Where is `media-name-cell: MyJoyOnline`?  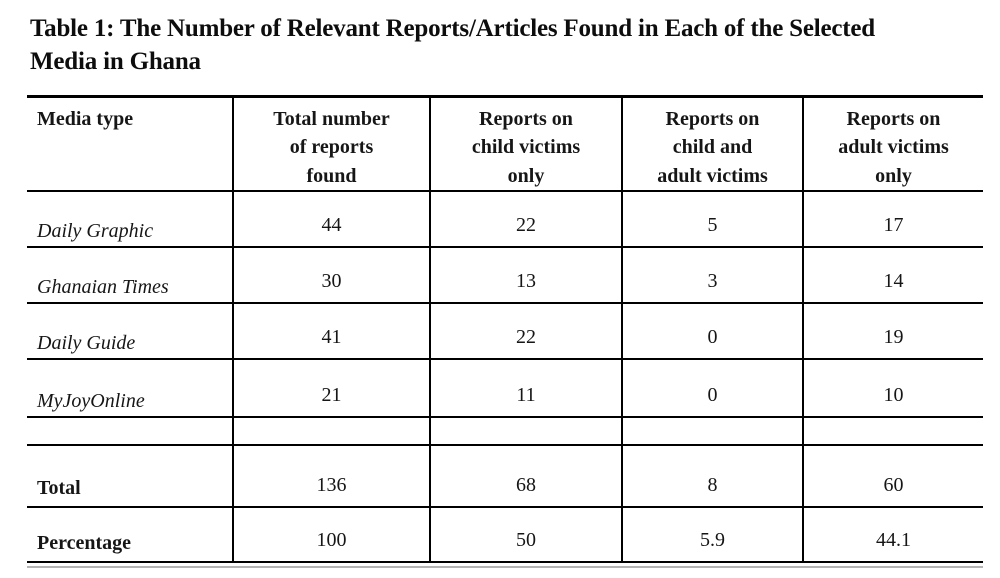 media-name-cell: MyJoyOnline is located at coordinates (130, 389).